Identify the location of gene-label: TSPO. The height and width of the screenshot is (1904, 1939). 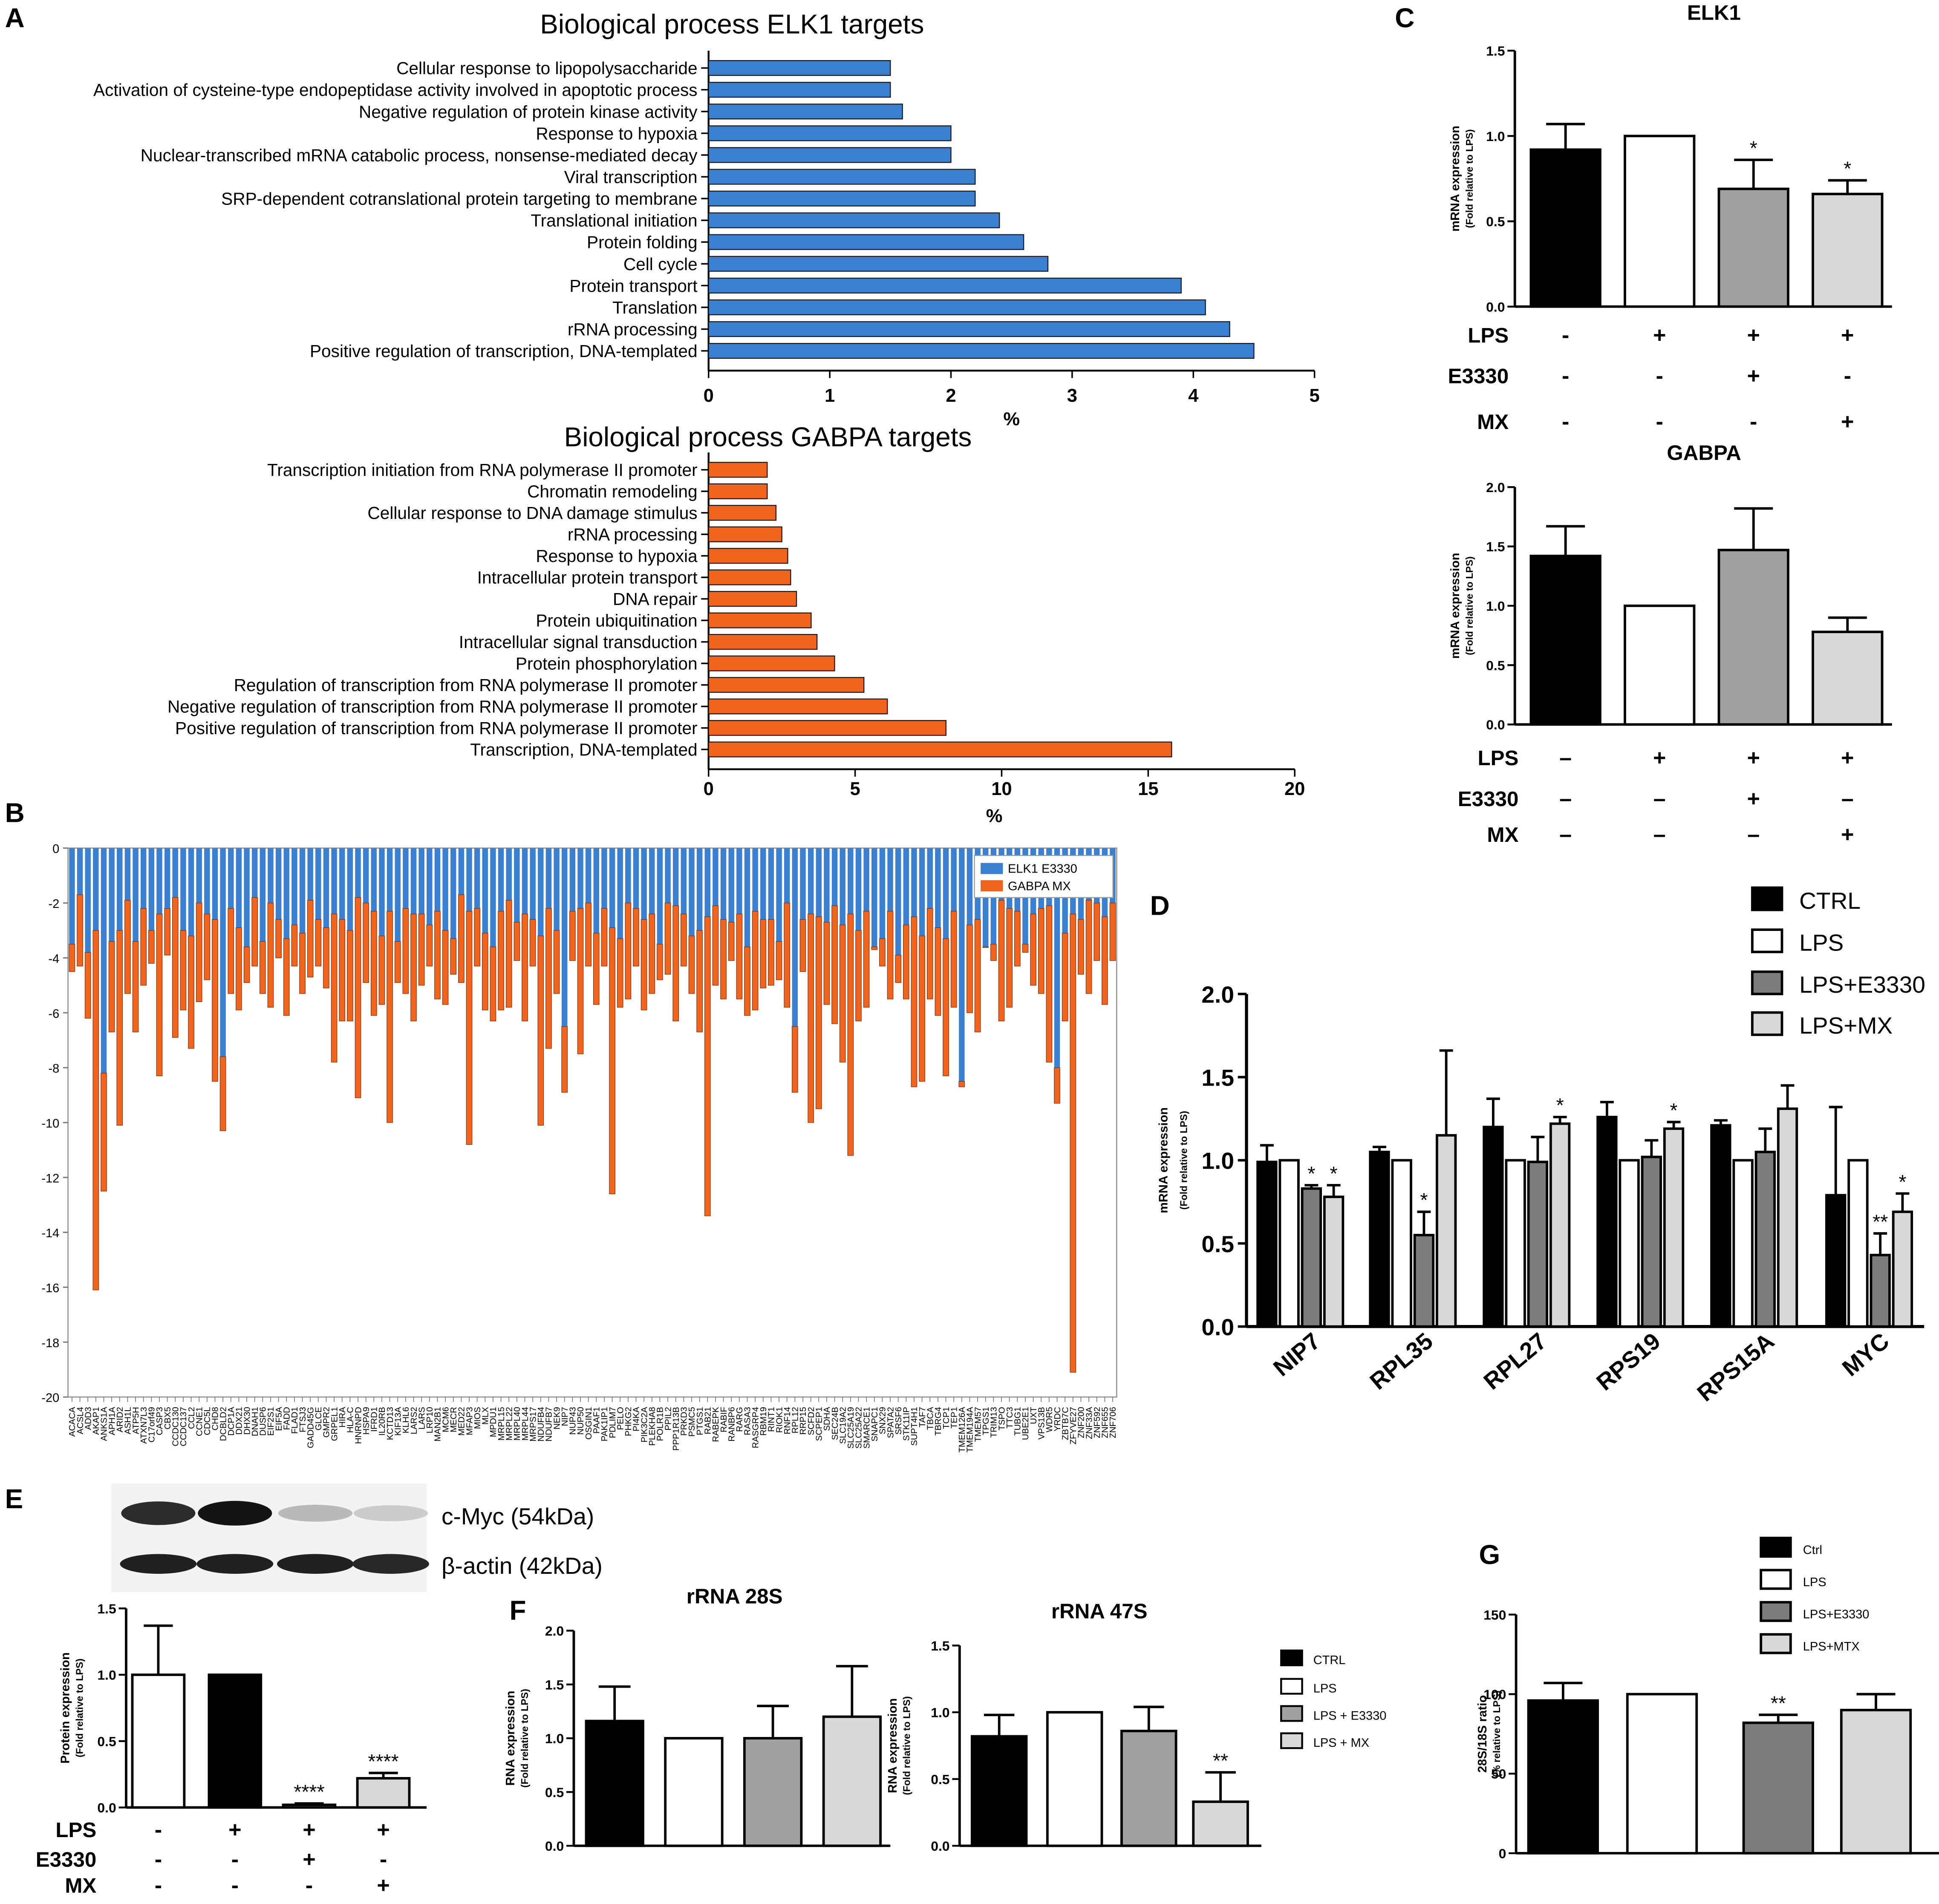
(1002, 1418).